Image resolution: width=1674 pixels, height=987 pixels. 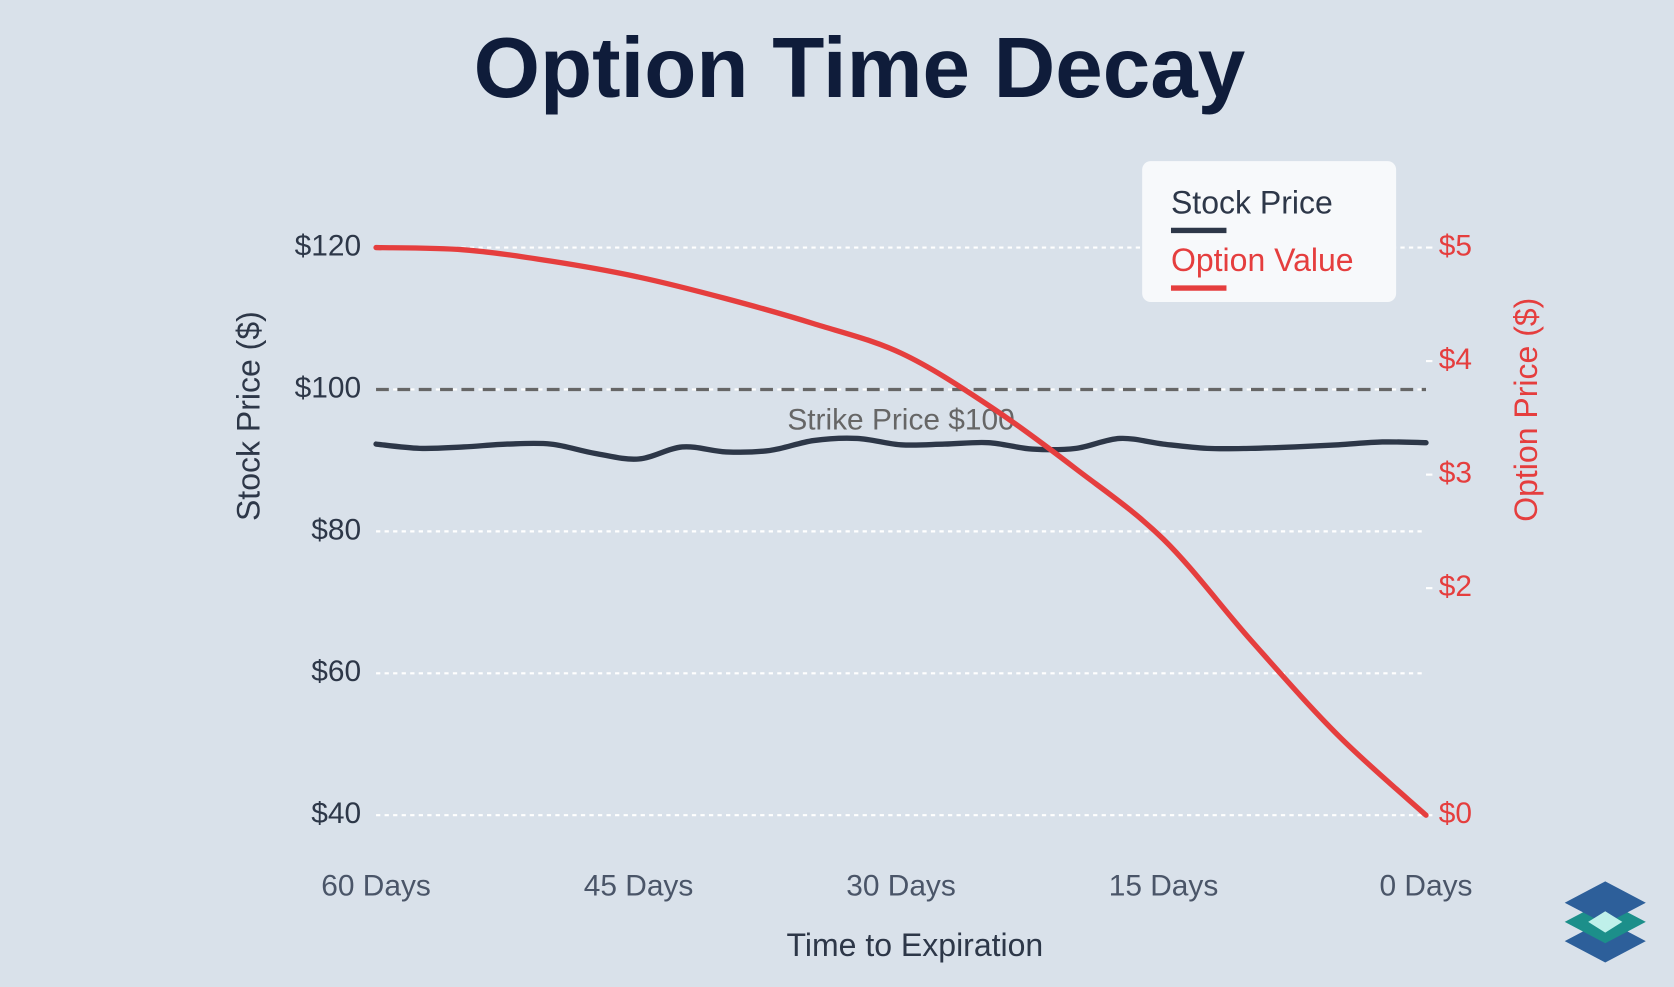 I want to click on x-tick-label: 15 Days, so click(x=1164, y=886).